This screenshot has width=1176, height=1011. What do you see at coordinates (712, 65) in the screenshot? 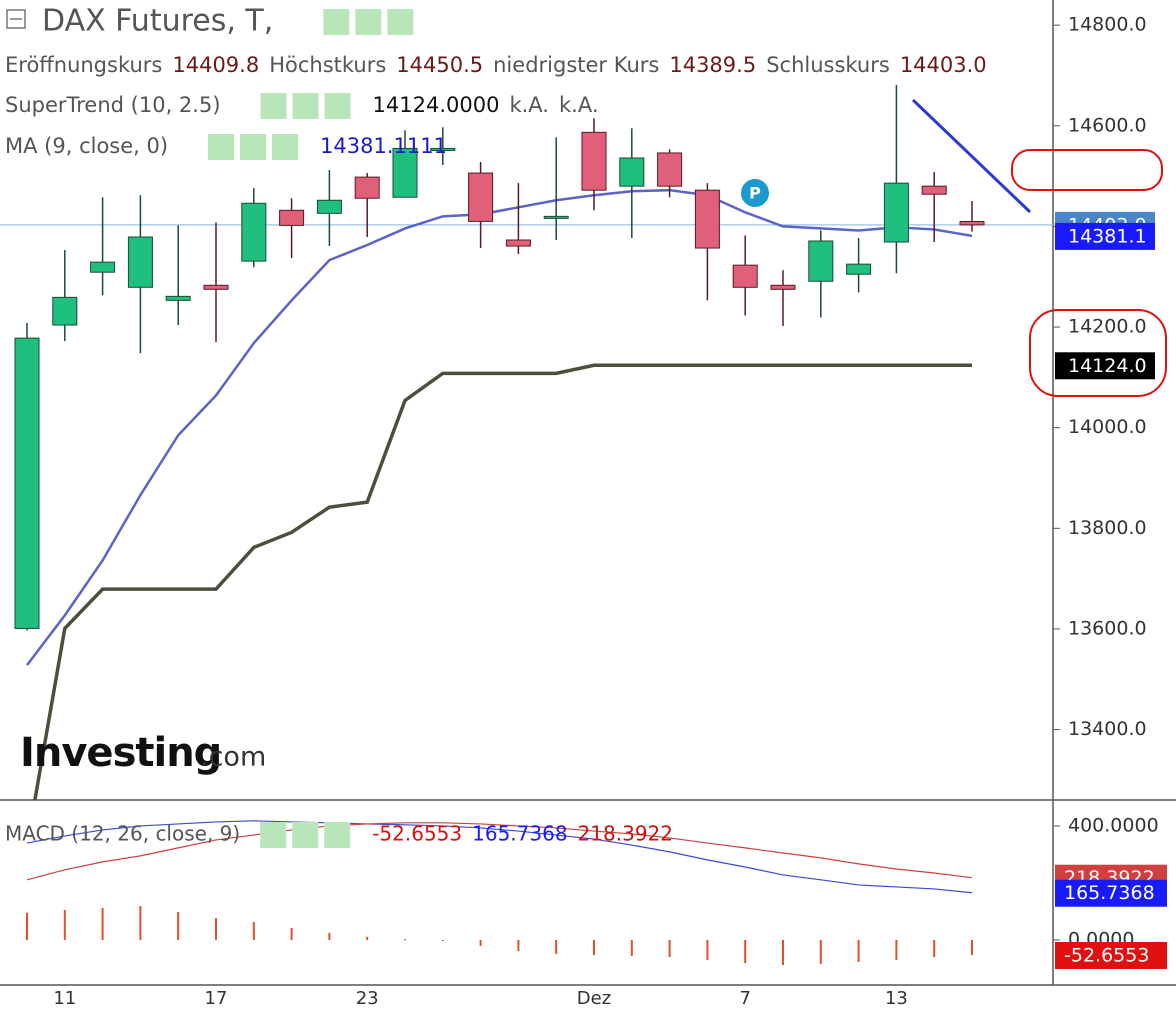
I see `legend-value: 14389.5` at bounding box center [712, 65].